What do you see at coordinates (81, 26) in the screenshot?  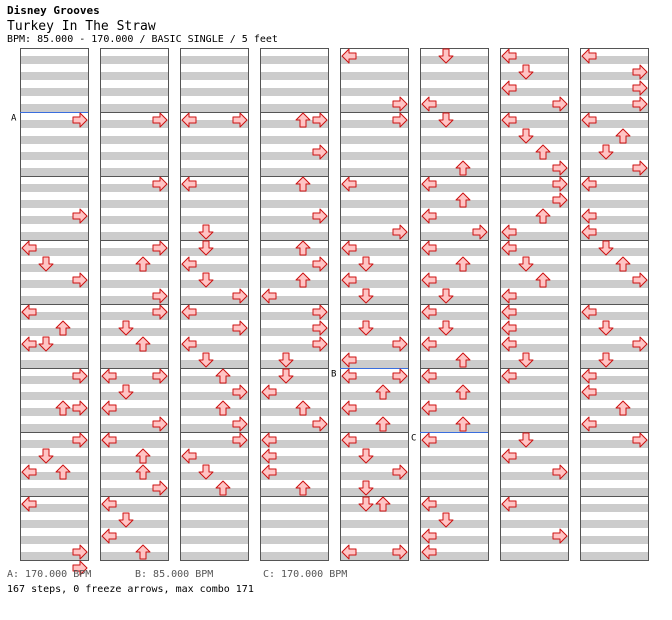 I see `song-title: Turkey In The Straw` at bounding box center [81, 26].